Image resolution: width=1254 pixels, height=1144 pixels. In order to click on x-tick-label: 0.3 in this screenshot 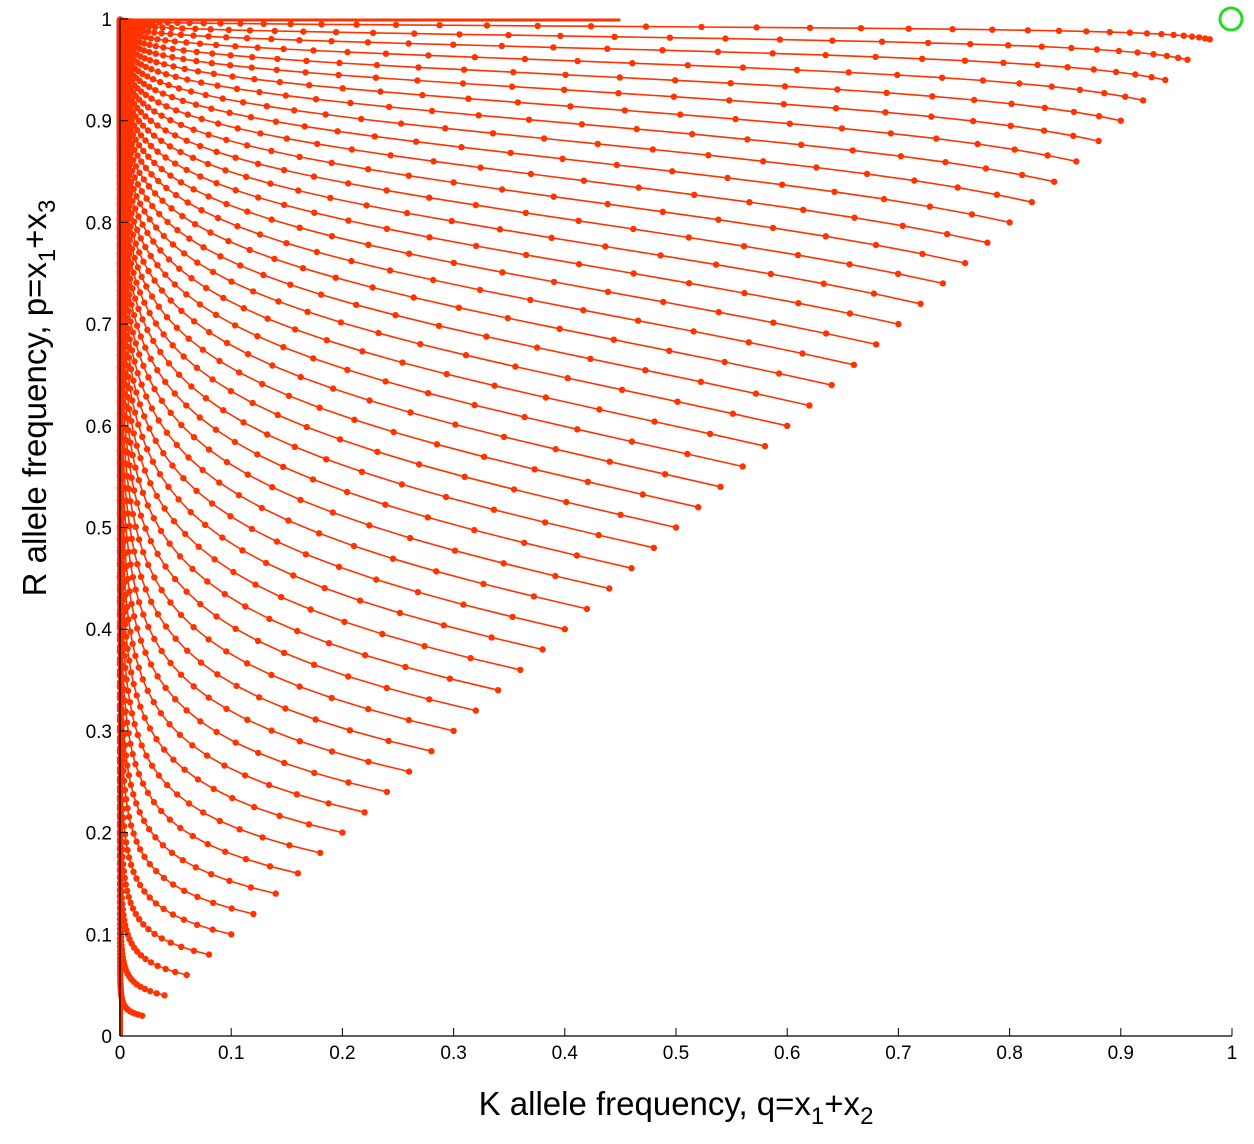, I will do `click(453, 1053)`.